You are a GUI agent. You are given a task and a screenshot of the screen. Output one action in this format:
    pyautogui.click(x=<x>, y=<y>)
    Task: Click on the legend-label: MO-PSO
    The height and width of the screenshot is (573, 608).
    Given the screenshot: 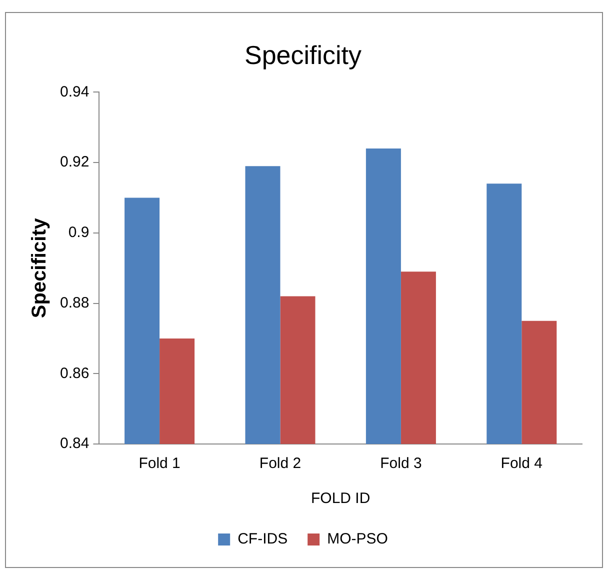 What is the action you would take?
    pyautogui.click(x=357, y=539)
    